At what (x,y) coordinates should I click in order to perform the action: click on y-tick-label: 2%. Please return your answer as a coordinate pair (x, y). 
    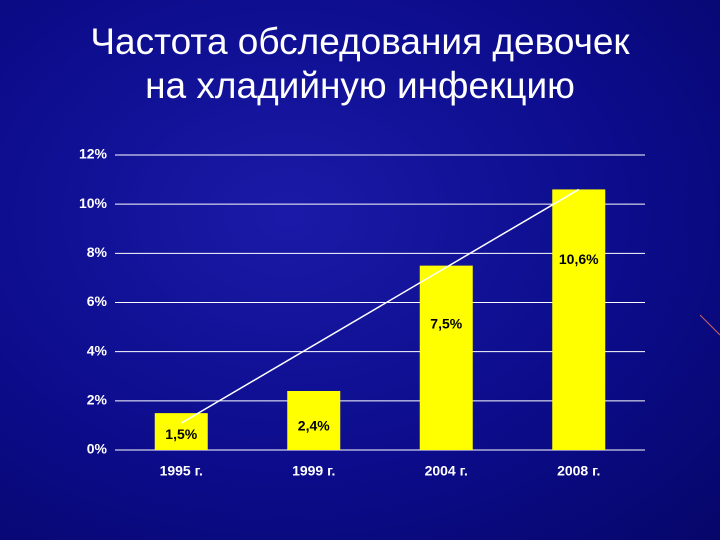
    Looking at the image, I should click on (97, 400).